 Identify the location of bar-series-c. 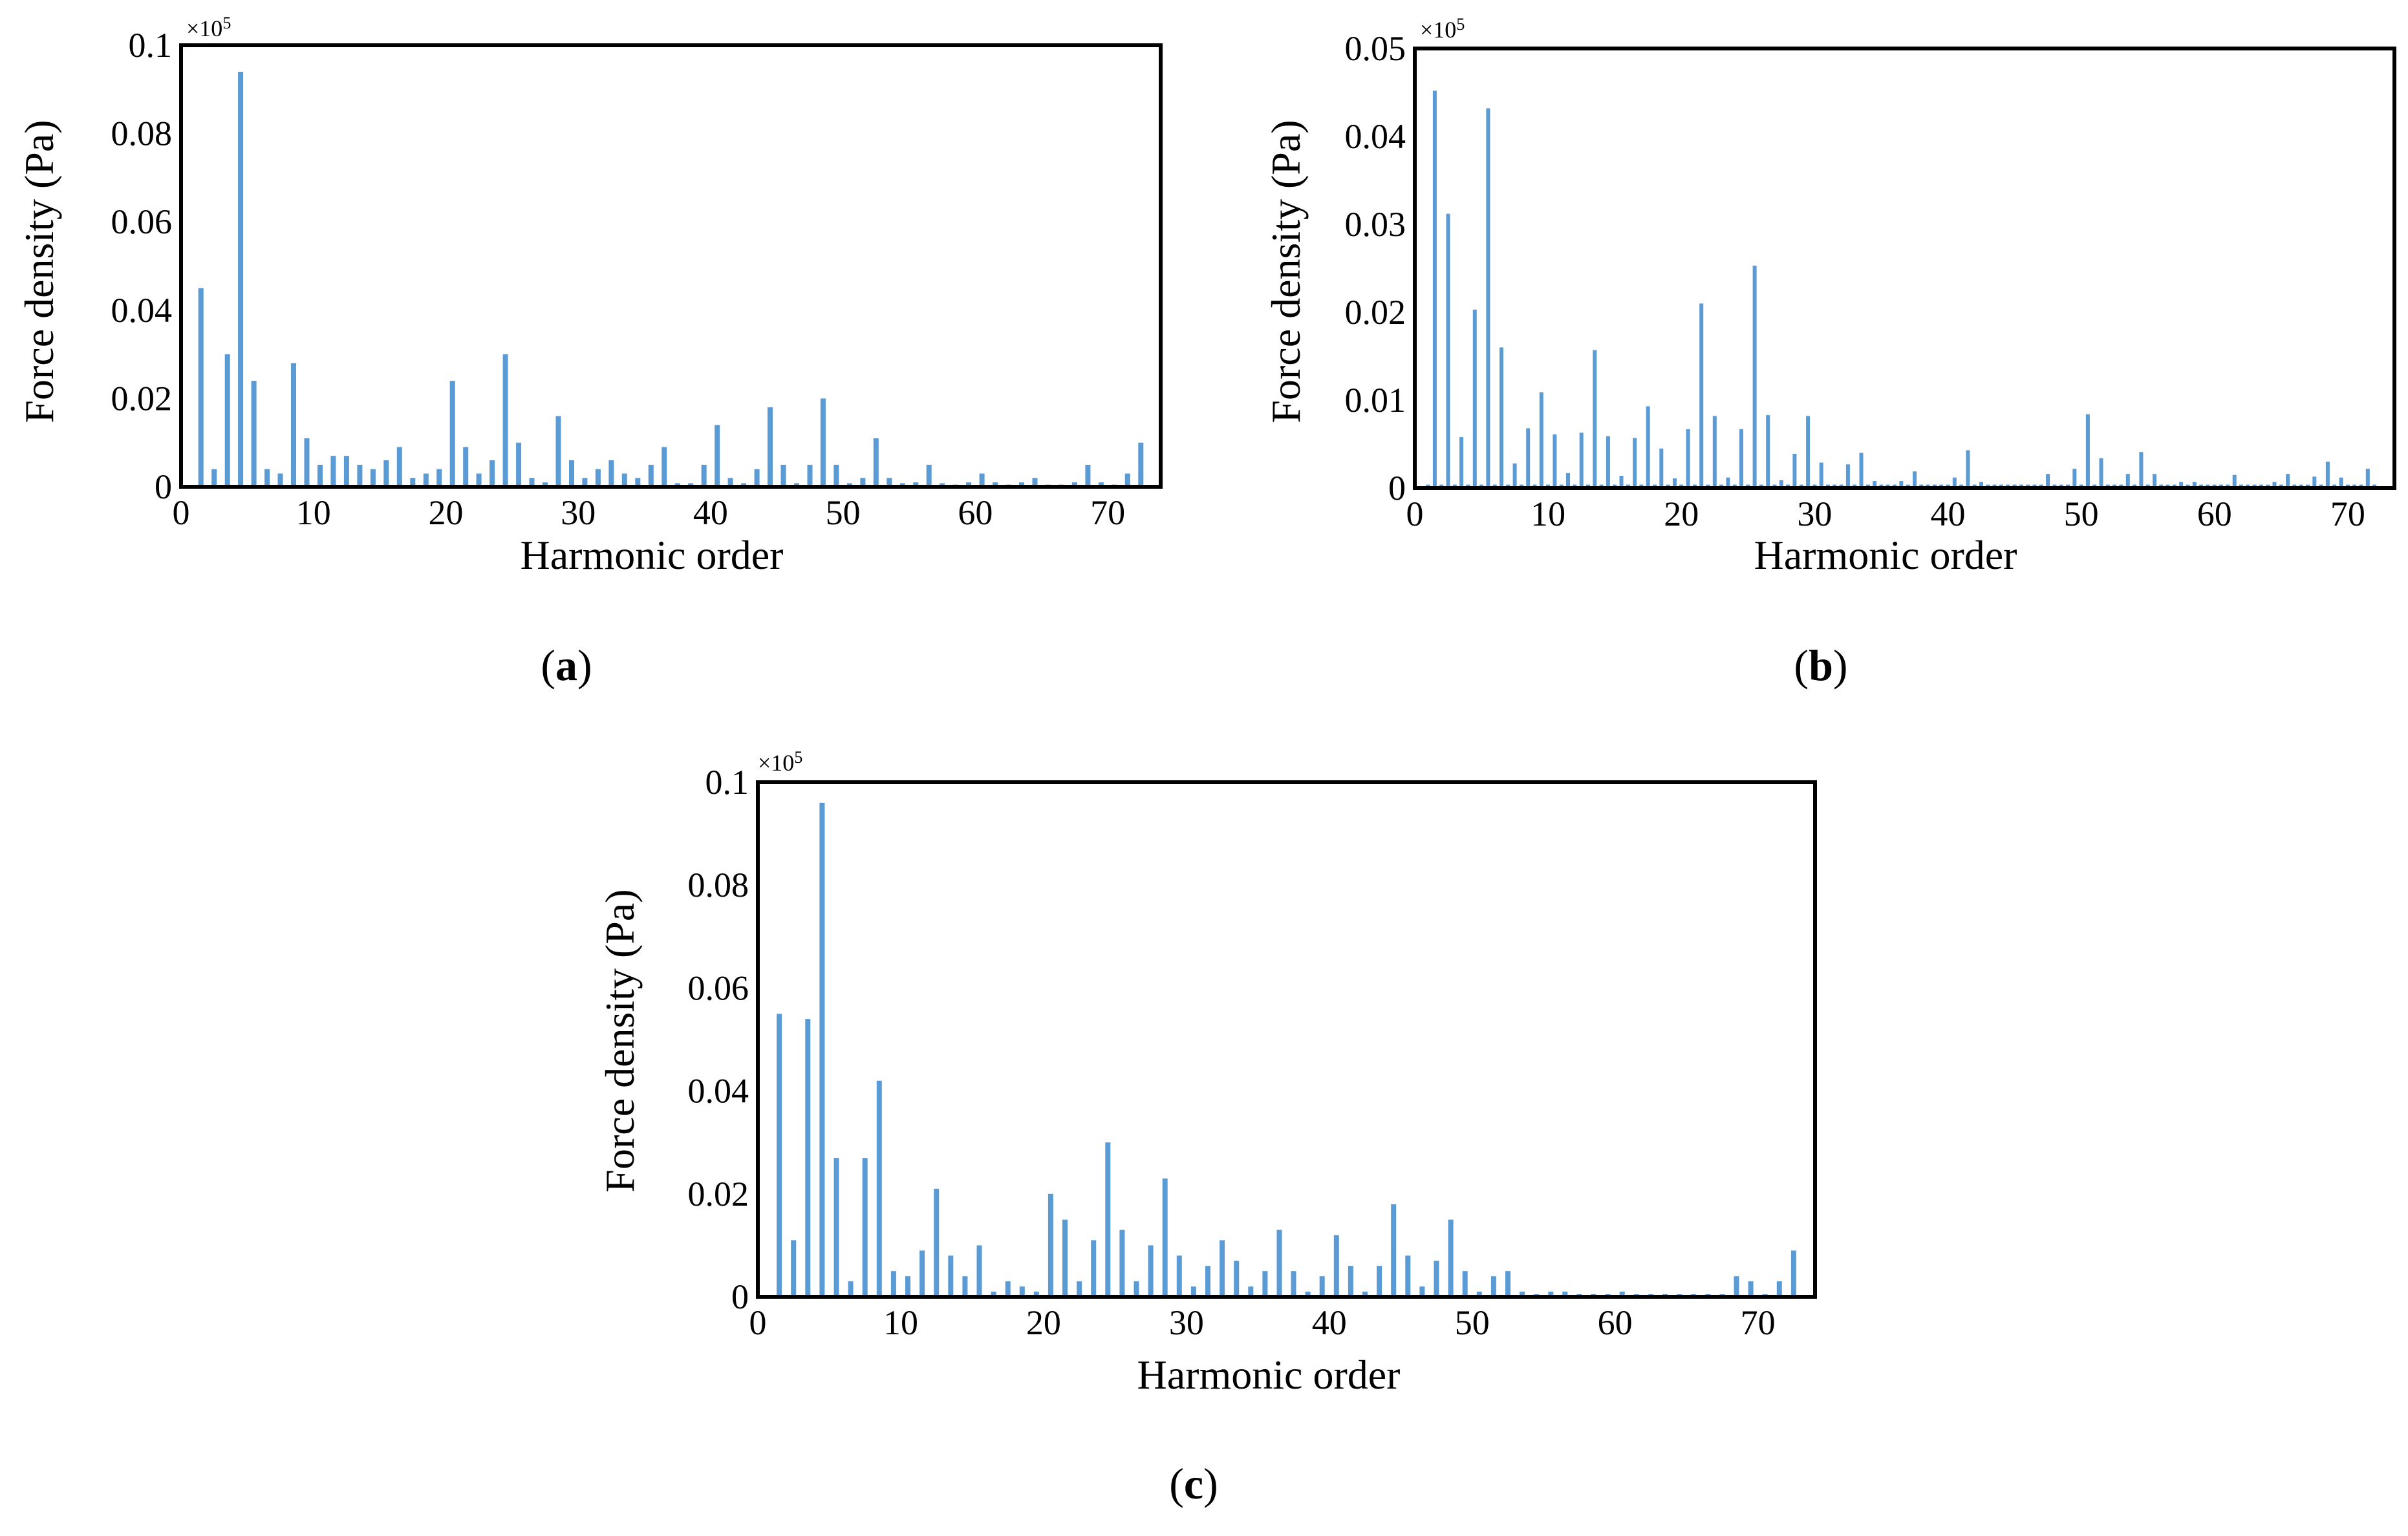
(1286, 1049).